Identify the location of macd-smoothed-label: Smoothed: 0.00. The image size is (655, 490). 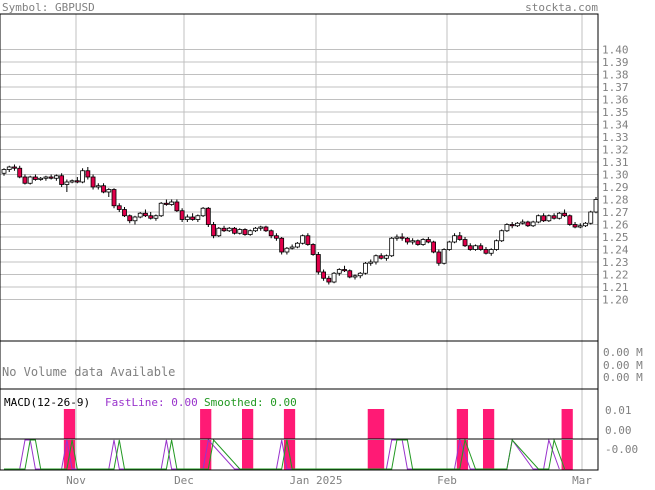
(250, 402).